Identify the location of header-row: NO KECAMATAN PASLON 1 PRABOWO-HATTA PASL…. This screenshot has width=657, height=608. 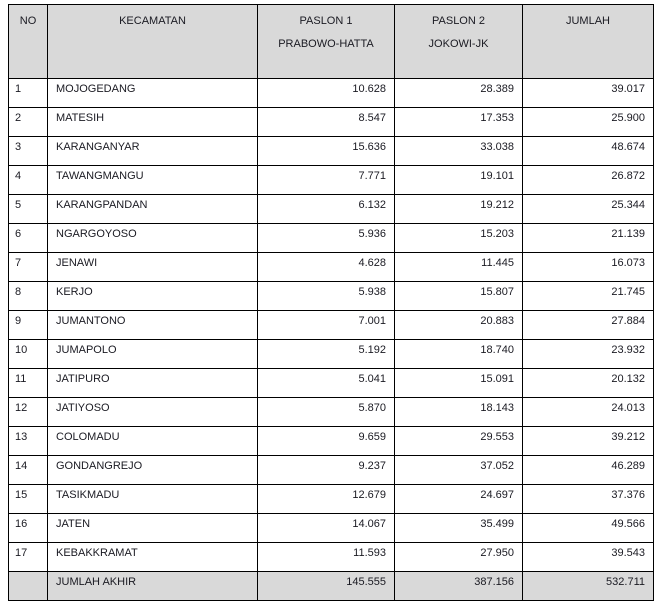
(331, 41).